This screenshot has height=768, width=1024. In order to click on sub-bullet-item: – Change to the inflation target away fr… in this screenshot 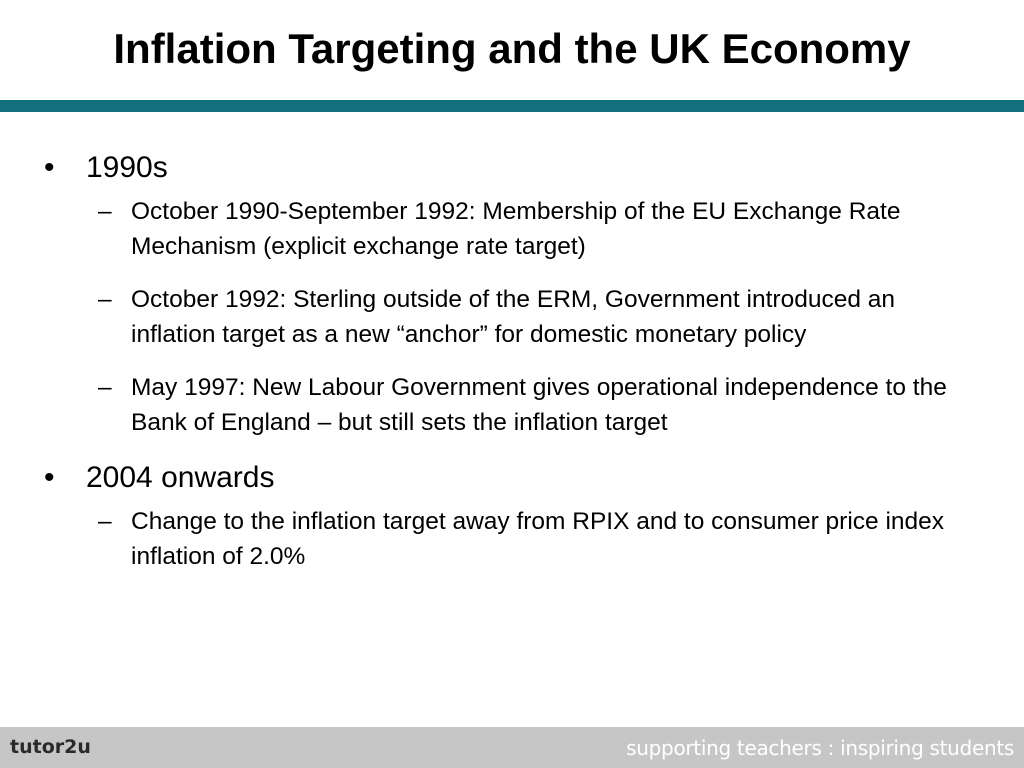, I will do `click(512, 539)`.